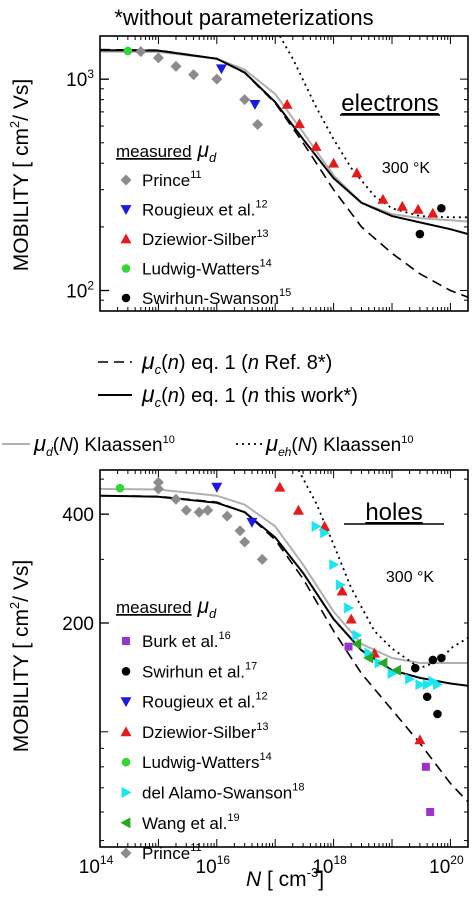 Image resolution: width=474 pixels, height=909 pixels. I want to click on curve-gray, so click(284, 136).